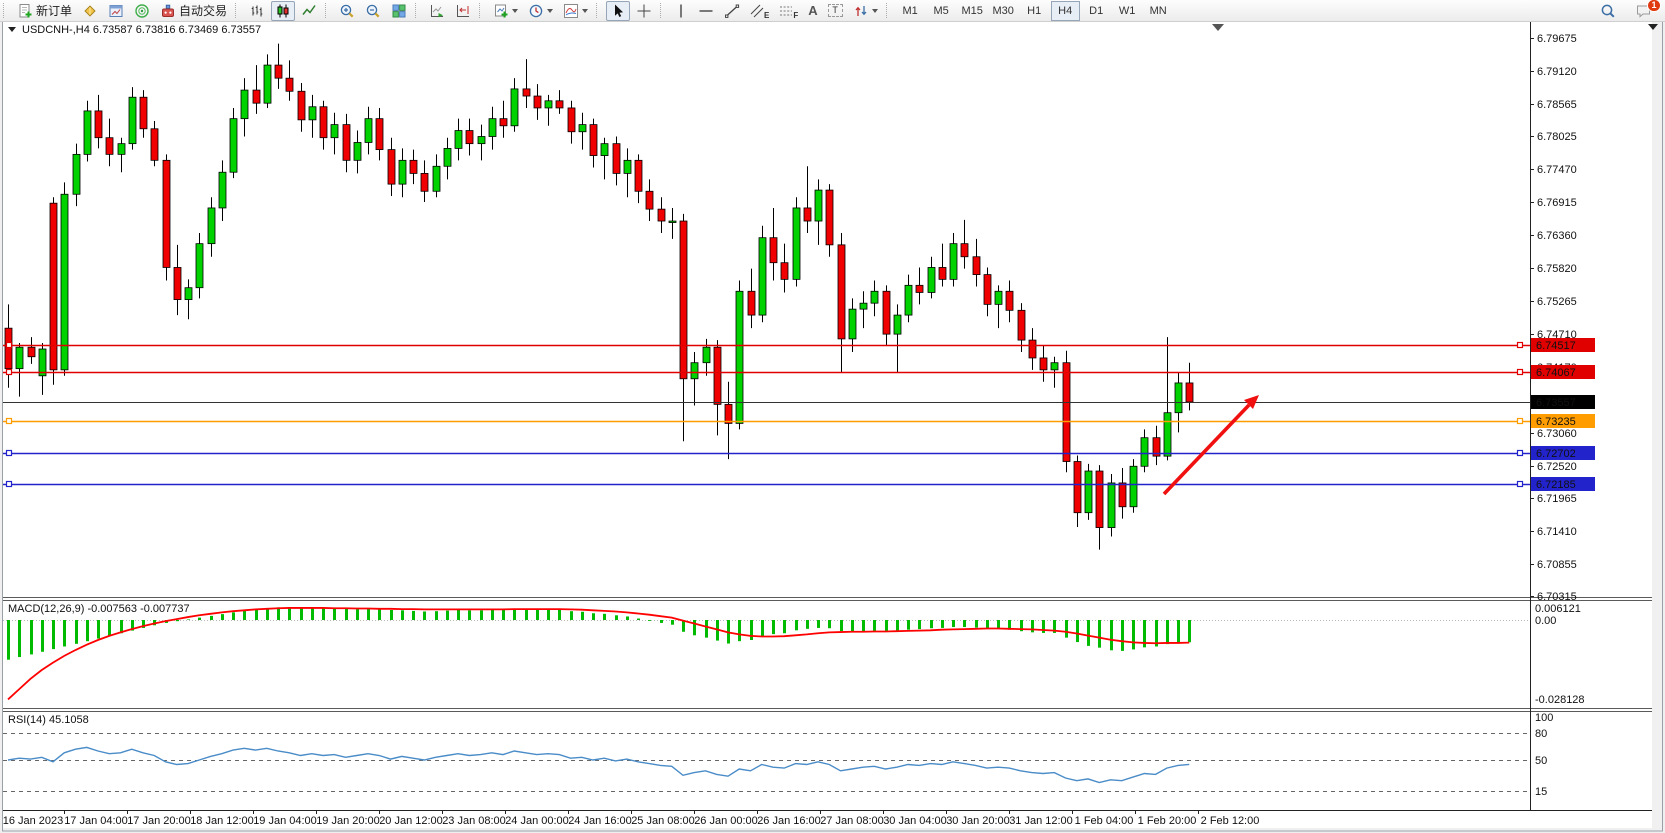  I want to click on market-watch-button, so click(90, 11).